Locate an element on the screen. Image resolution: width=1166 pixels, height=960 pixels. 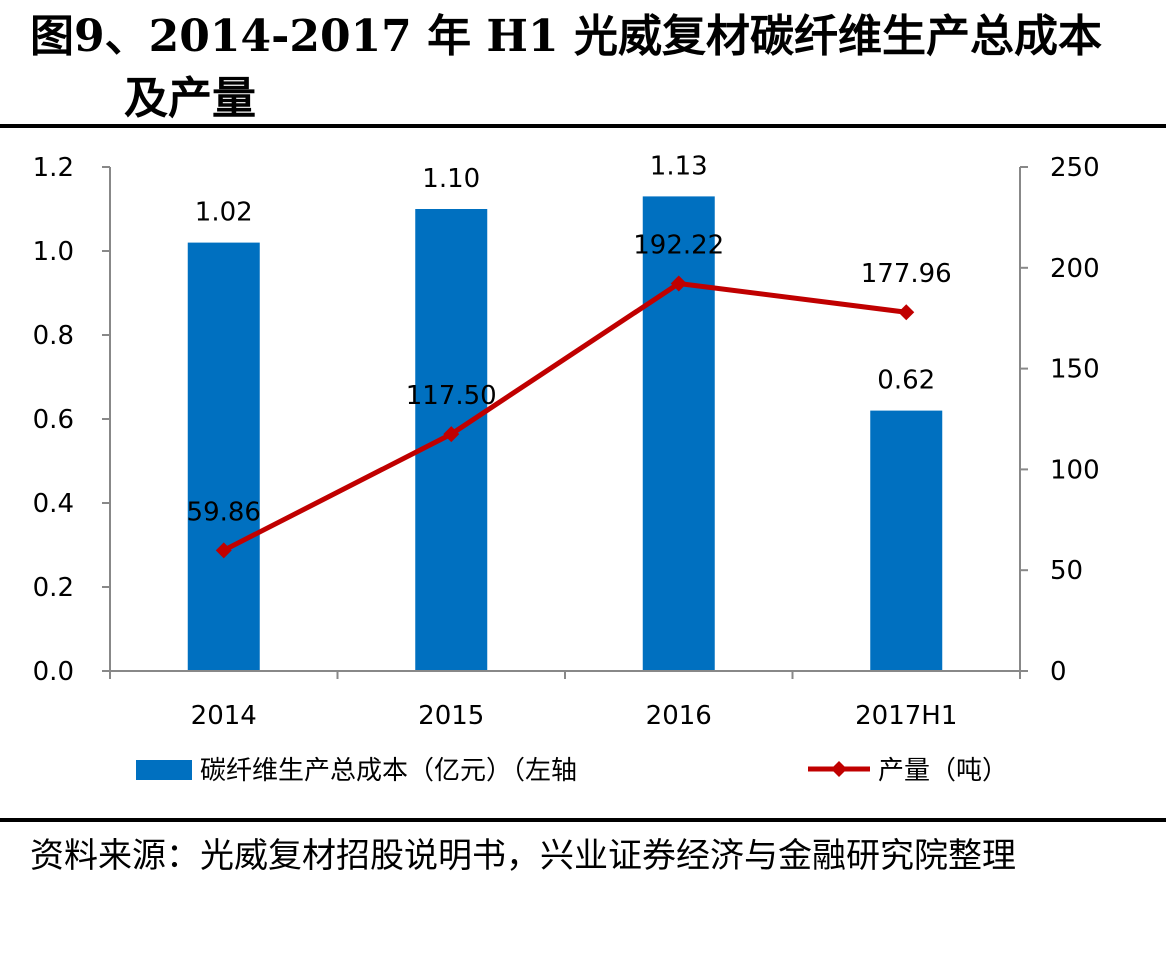
bottom-rule is located at coordinates (583, 820).